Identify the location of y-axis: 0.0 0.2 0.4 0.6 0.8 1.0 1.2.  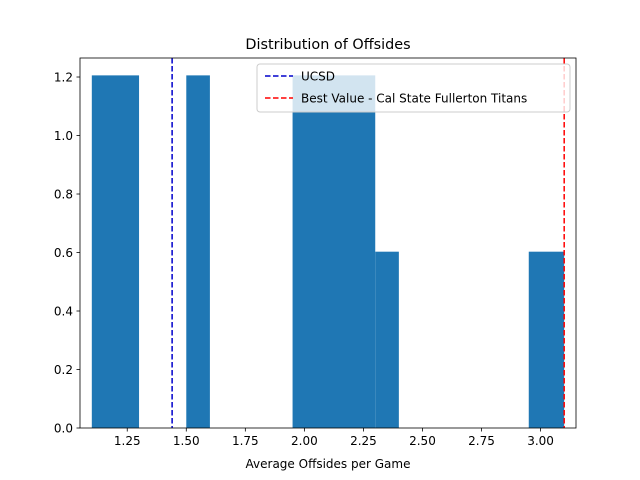
(67, 253).